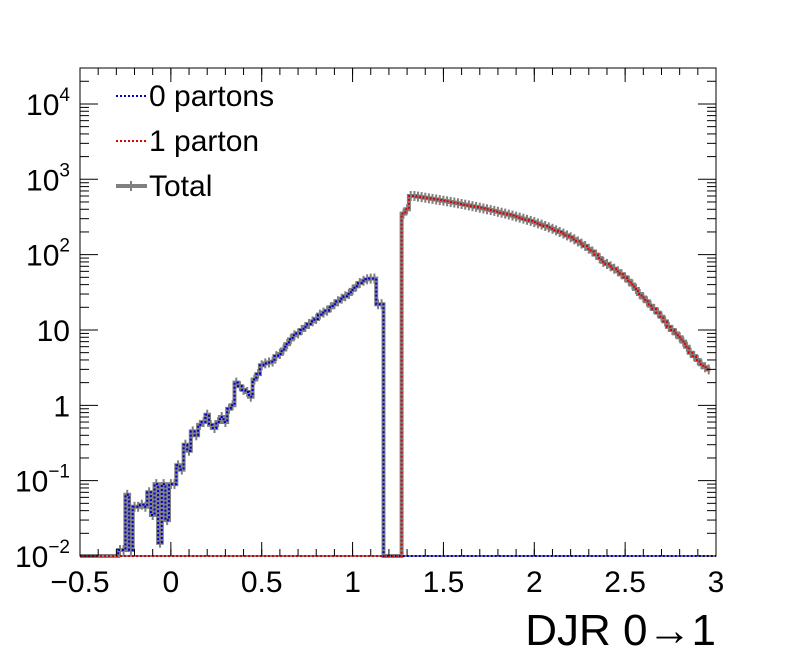 This screenshot has width=796, height=672. What do you see at coordinates (262, 582) in the screenshot?
I see `x-tick-label: 0.5` at bounding box center [262, 582].